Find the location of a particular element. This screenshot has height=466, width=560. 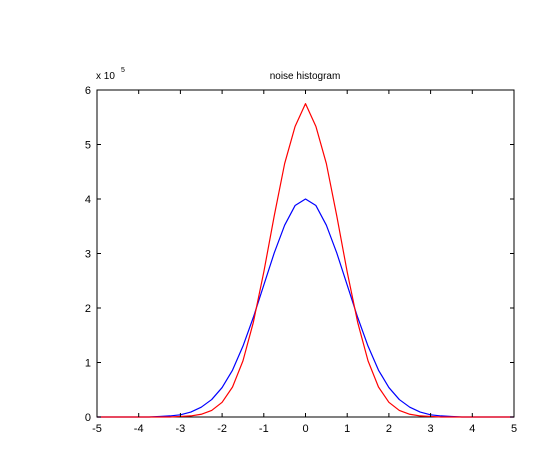

y-tick-label: 4 is located at coordinates (88, 200).